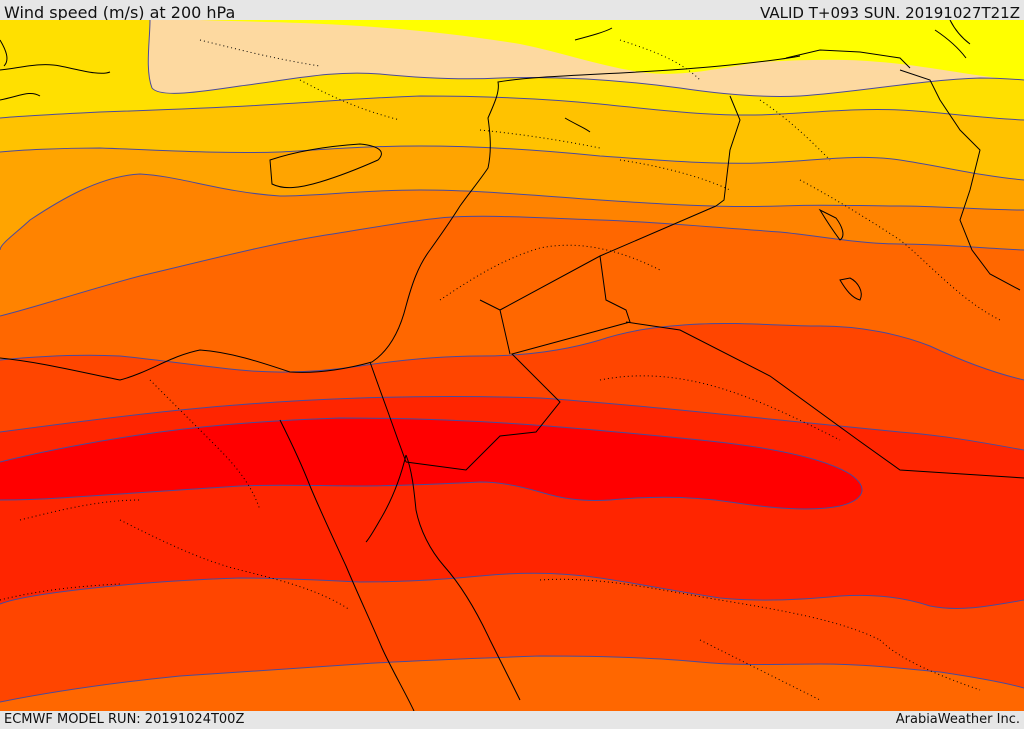 The height and width of the screenshot is (729, 1024). Describe the element at coordinates (512, 50) in the screenshot. I see `band-yellow` at that location.